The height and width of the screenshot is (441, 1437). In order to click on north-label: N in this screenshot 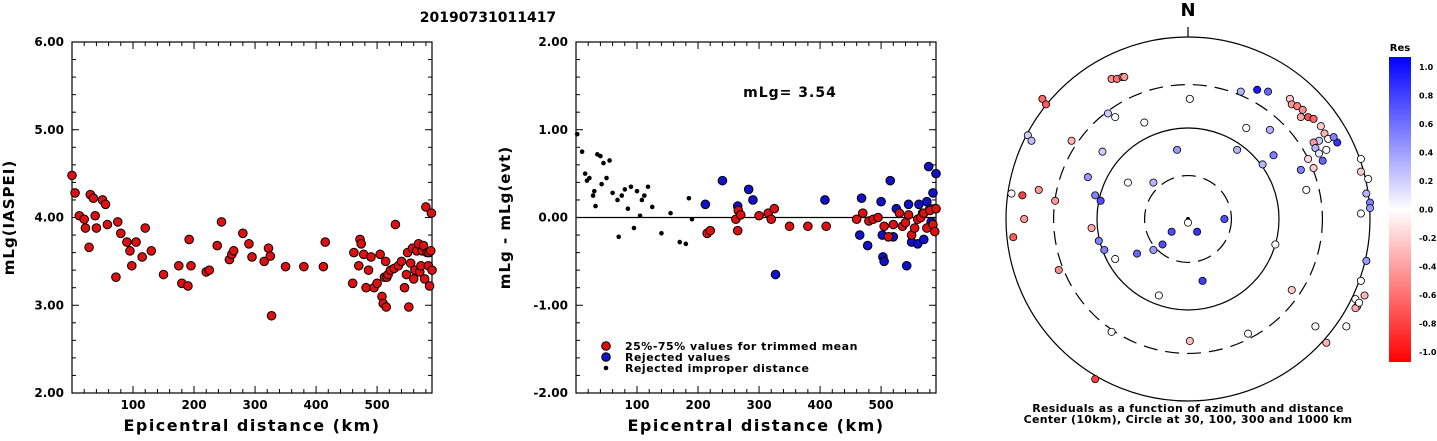, I will do `click(1187, 10)`.